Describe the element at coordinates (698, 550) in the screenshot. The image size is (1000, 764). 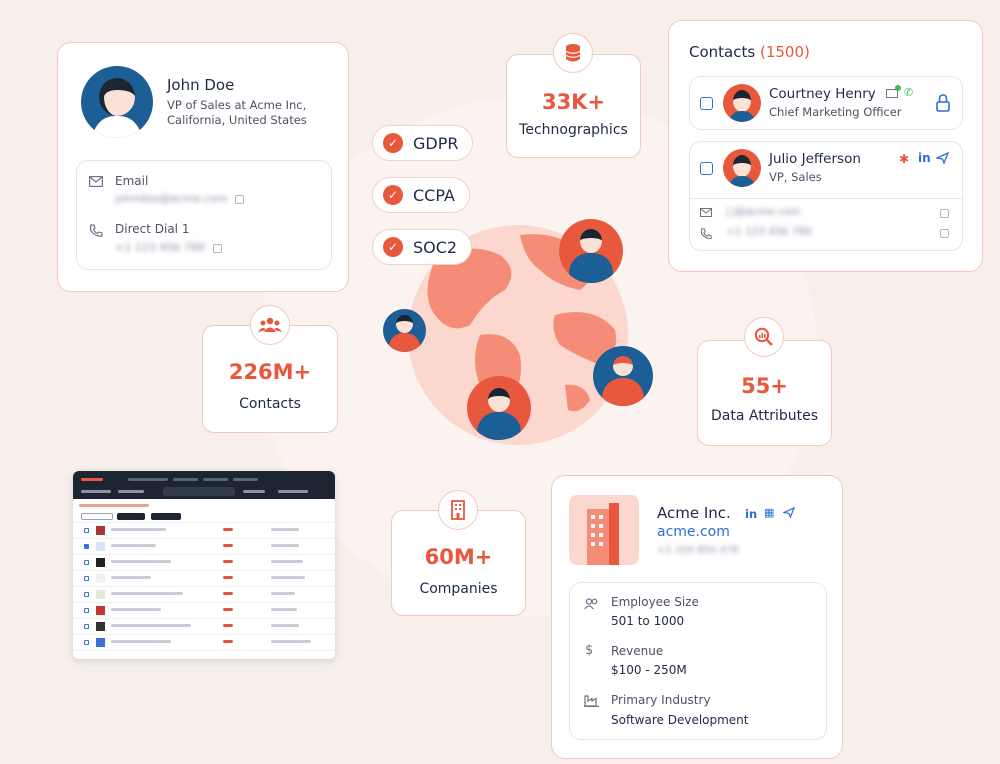
I see `company-phone: +1 326 854 478` at that location.